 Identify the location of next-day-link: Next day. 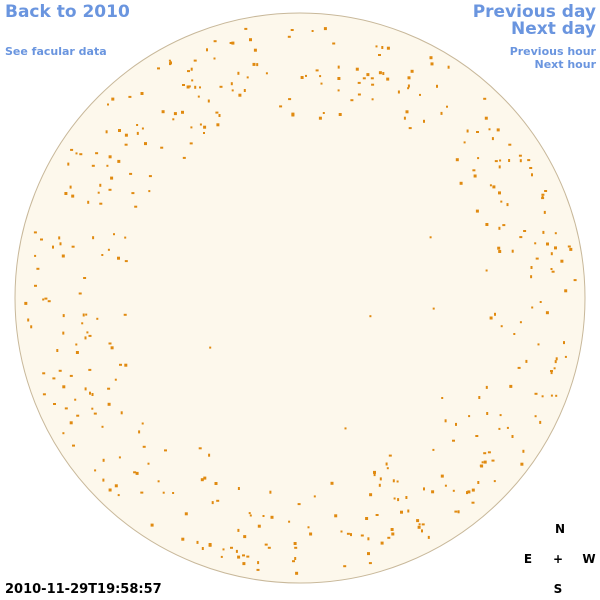
(553, 29).